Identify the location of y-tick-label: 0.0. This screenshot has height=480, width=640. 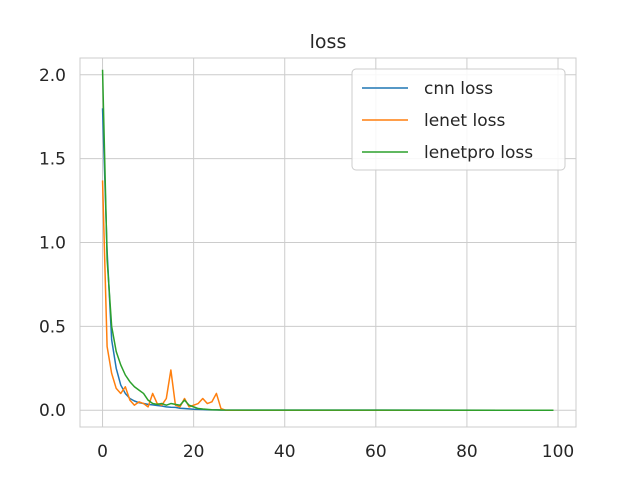
(52, 411).